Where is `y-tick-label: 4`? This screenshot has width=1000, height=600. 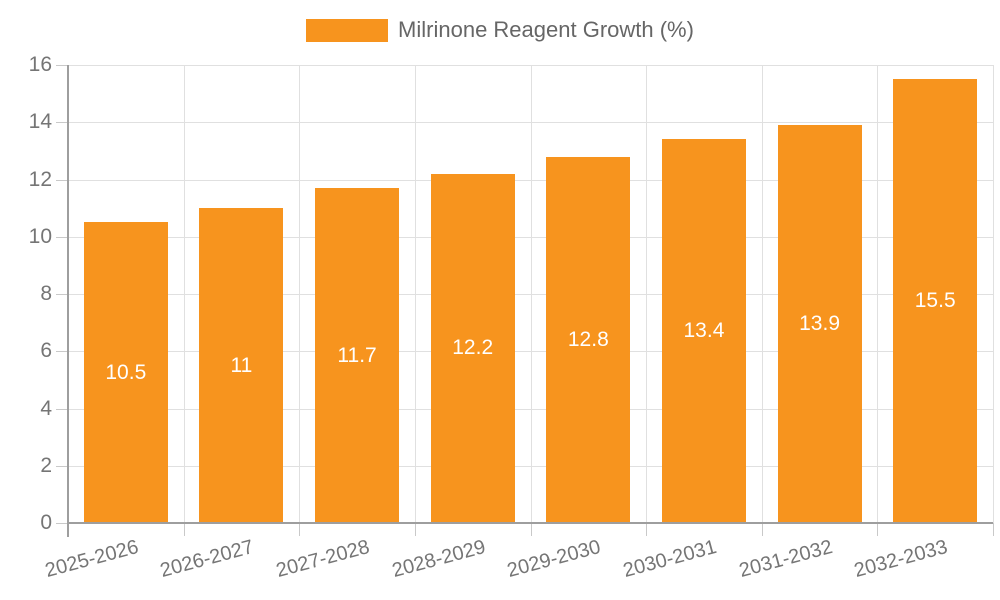
y-tick-label: 4 is located at coordinates (46, 408).